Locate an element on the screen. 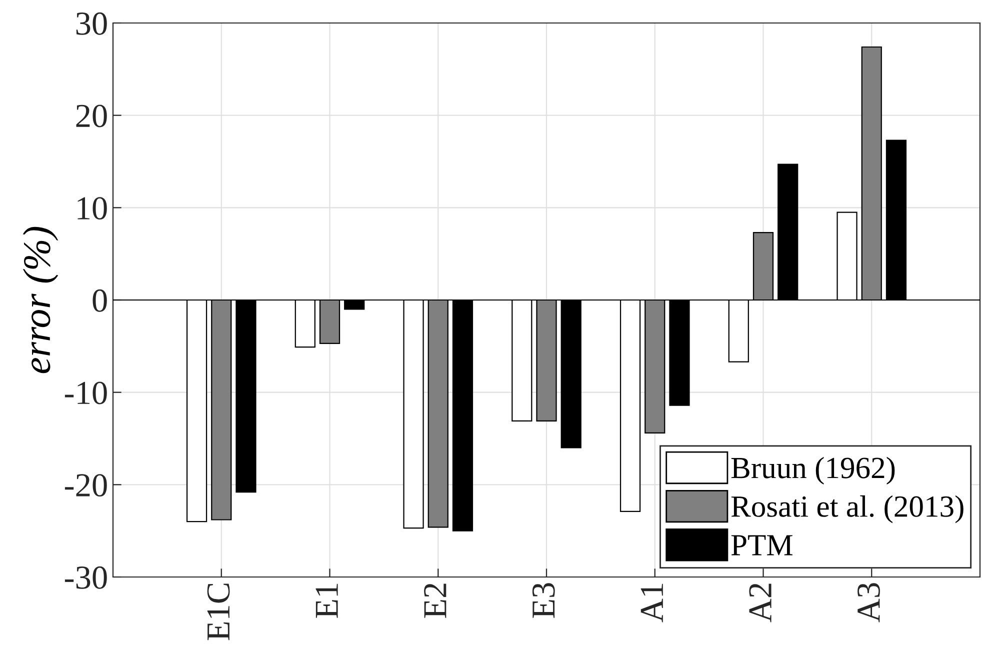  y-tick-label: 20 is located at coordinates (91, 116).